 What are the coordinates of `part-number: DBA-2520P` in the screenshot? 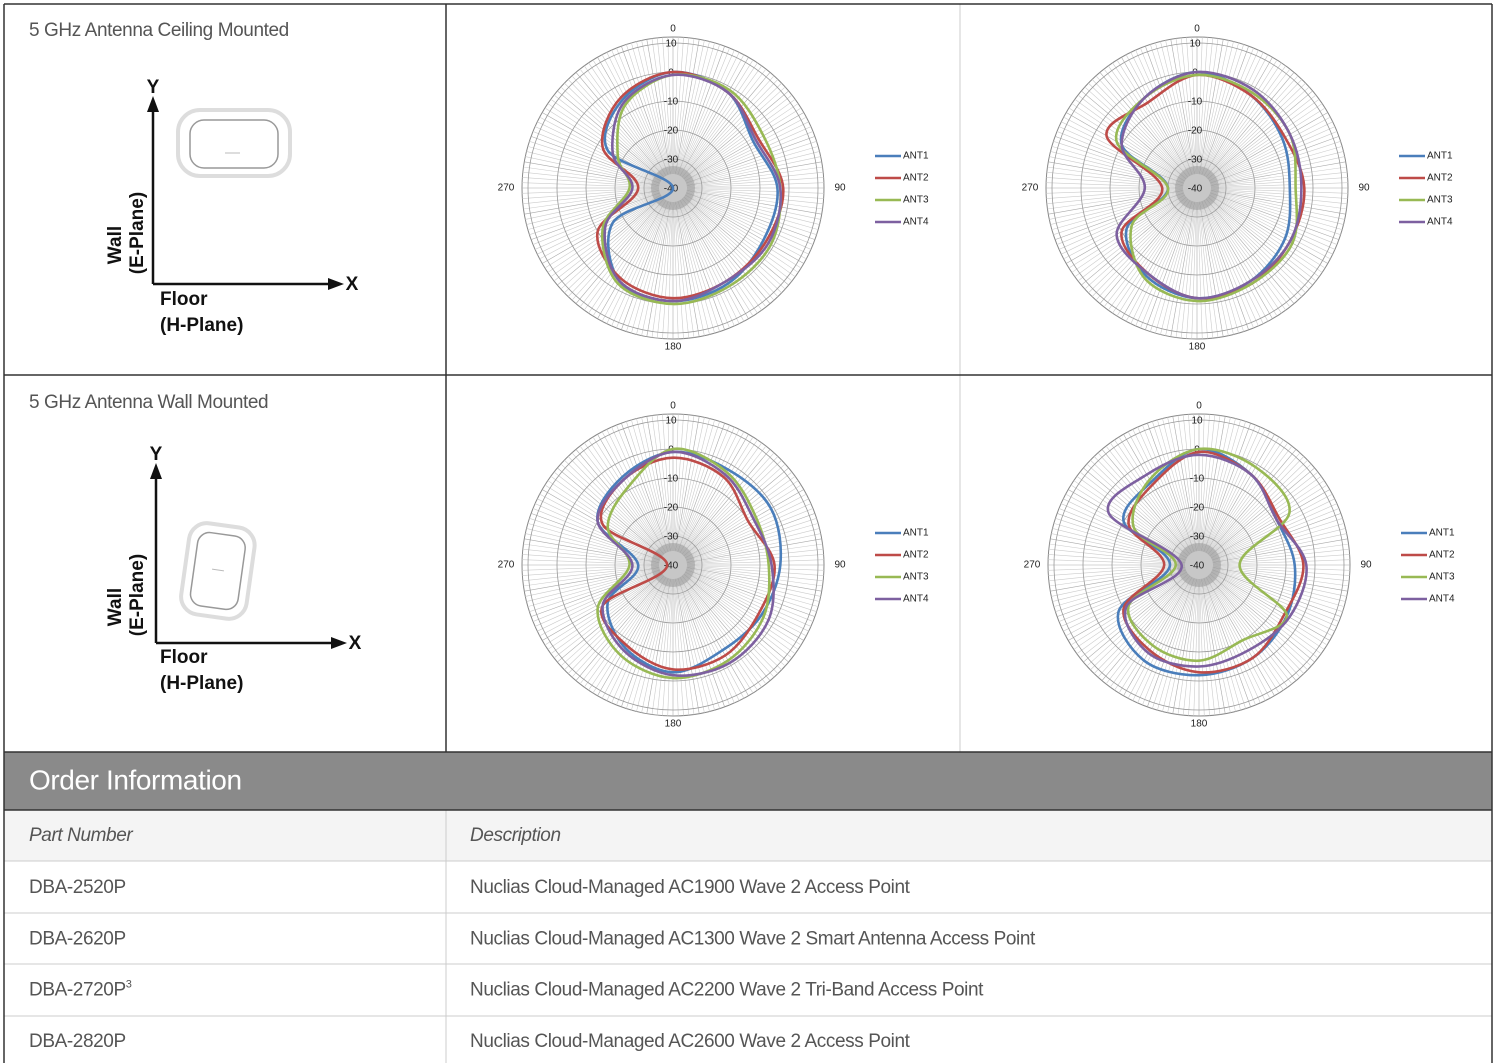 It's located at (77, 887).